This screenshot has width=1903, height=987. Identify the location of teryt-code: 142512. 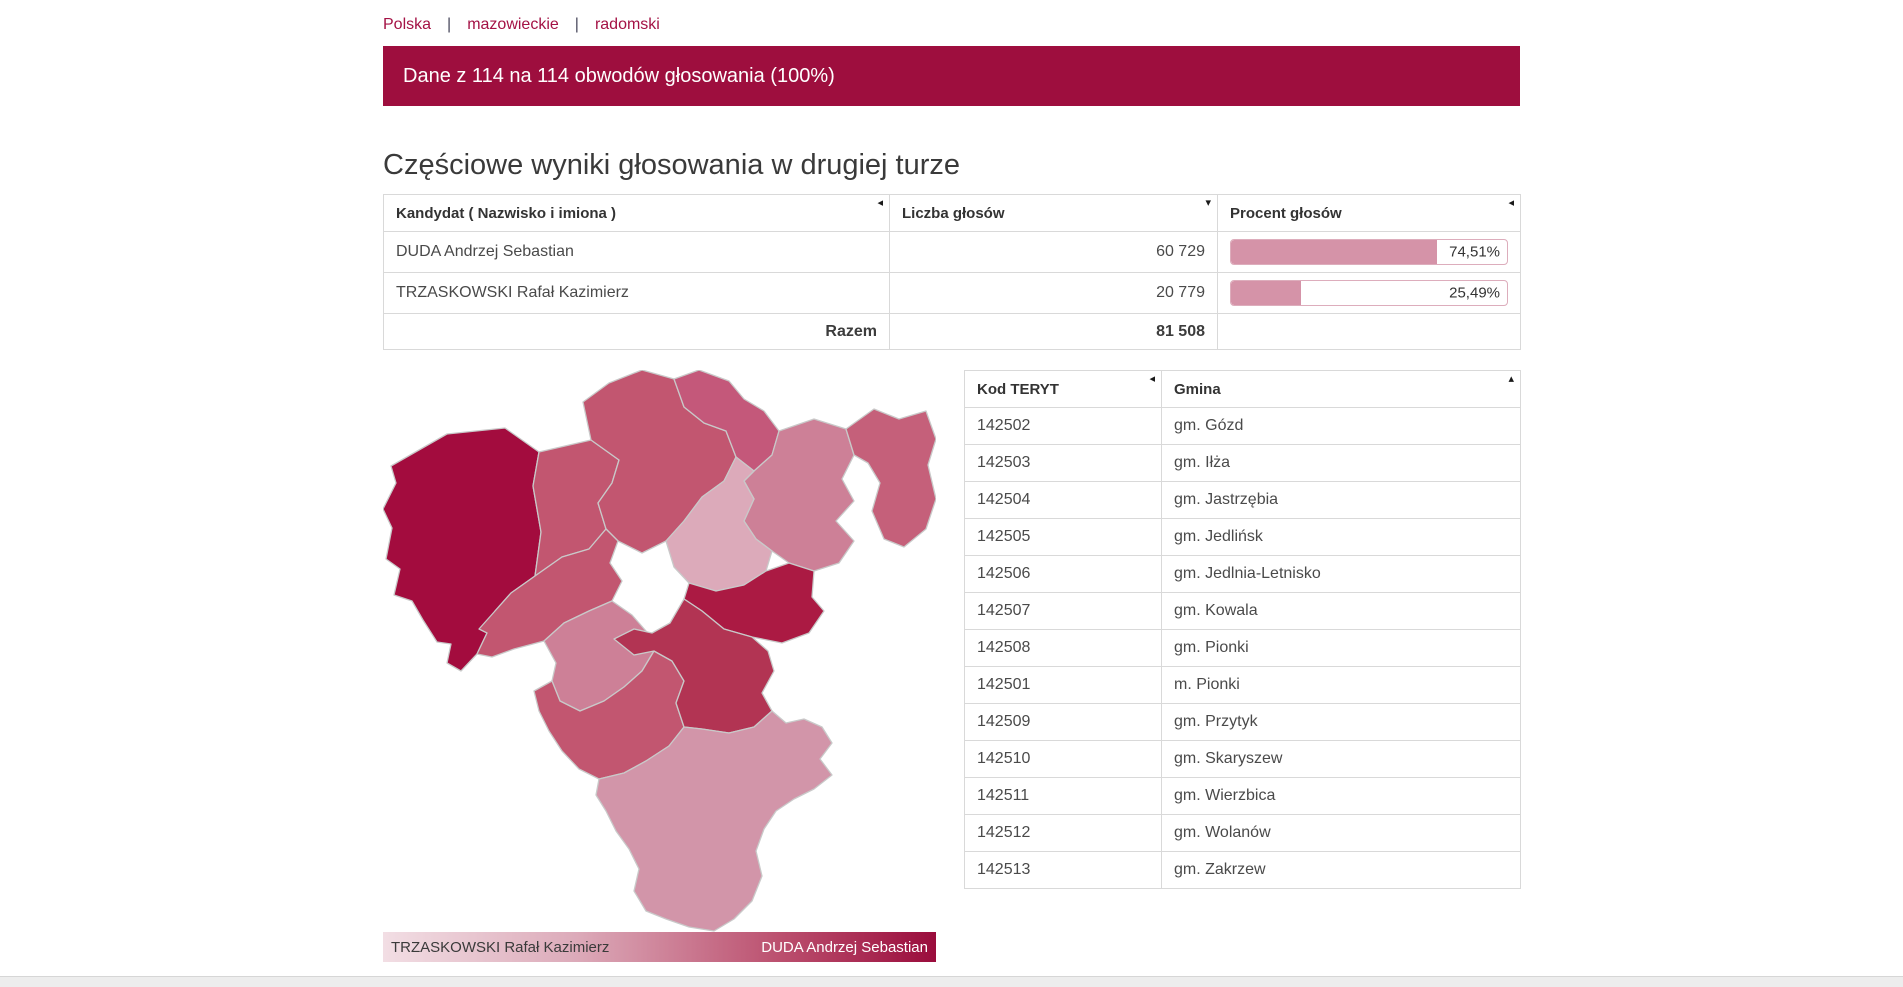
(1063, 833).